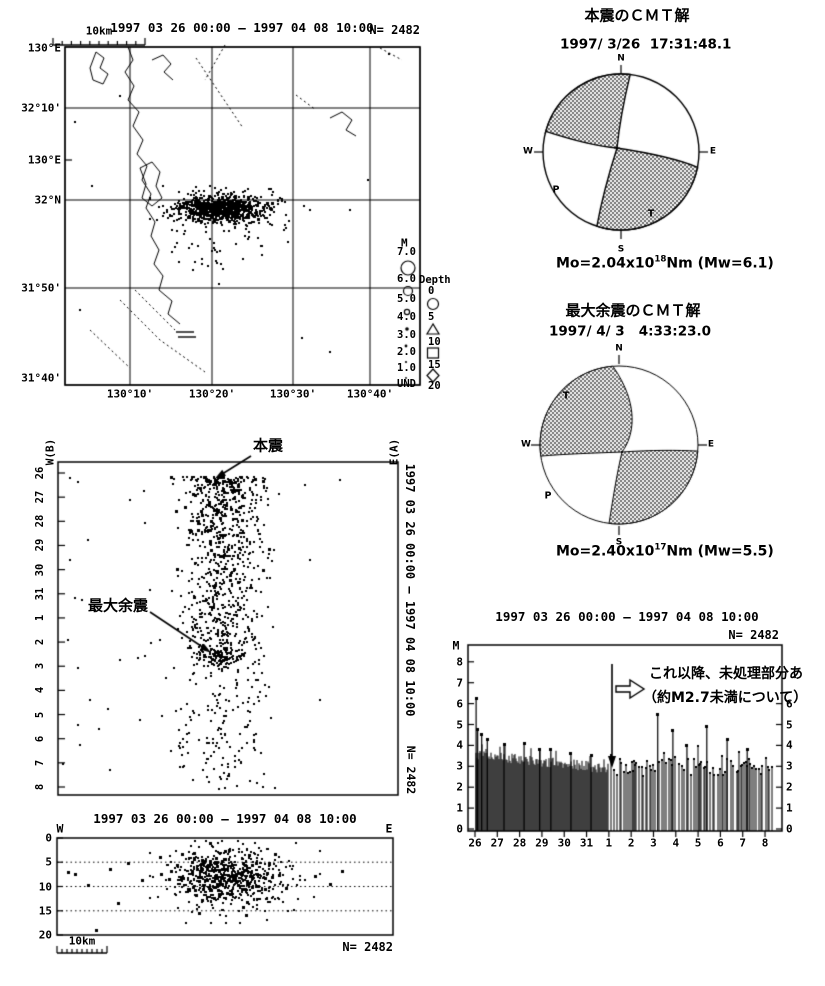 This screenshot has height=986, width=825. Describe the element at coordinates (459, 683) in the screenshot. I see `magnitude-left-tick-label: 7` at that location.